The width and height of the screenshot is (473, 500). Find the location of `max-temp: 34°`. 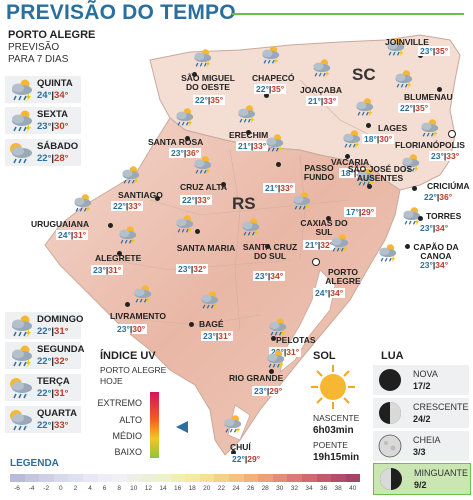

max-temp: 34° is located at coordinates (61, 95).